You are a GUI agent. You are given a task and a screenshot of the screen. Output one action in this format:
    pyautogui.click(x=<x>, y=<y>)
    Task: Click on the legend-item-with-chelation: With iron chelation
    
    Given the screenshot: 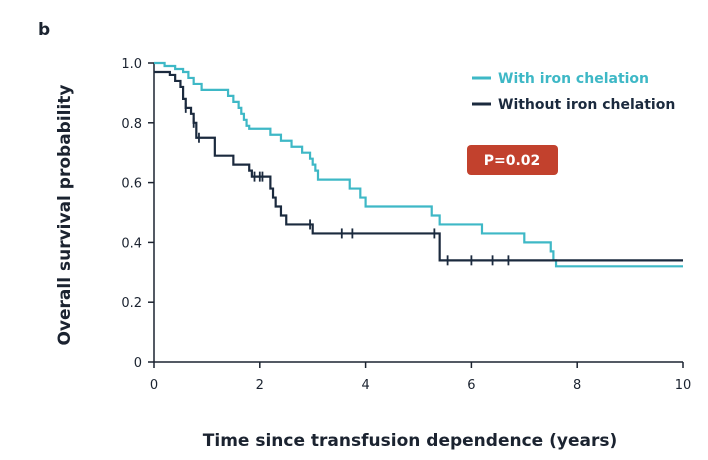 What is the action you would take?
    pyautogui.click(x=560, y=79)
    